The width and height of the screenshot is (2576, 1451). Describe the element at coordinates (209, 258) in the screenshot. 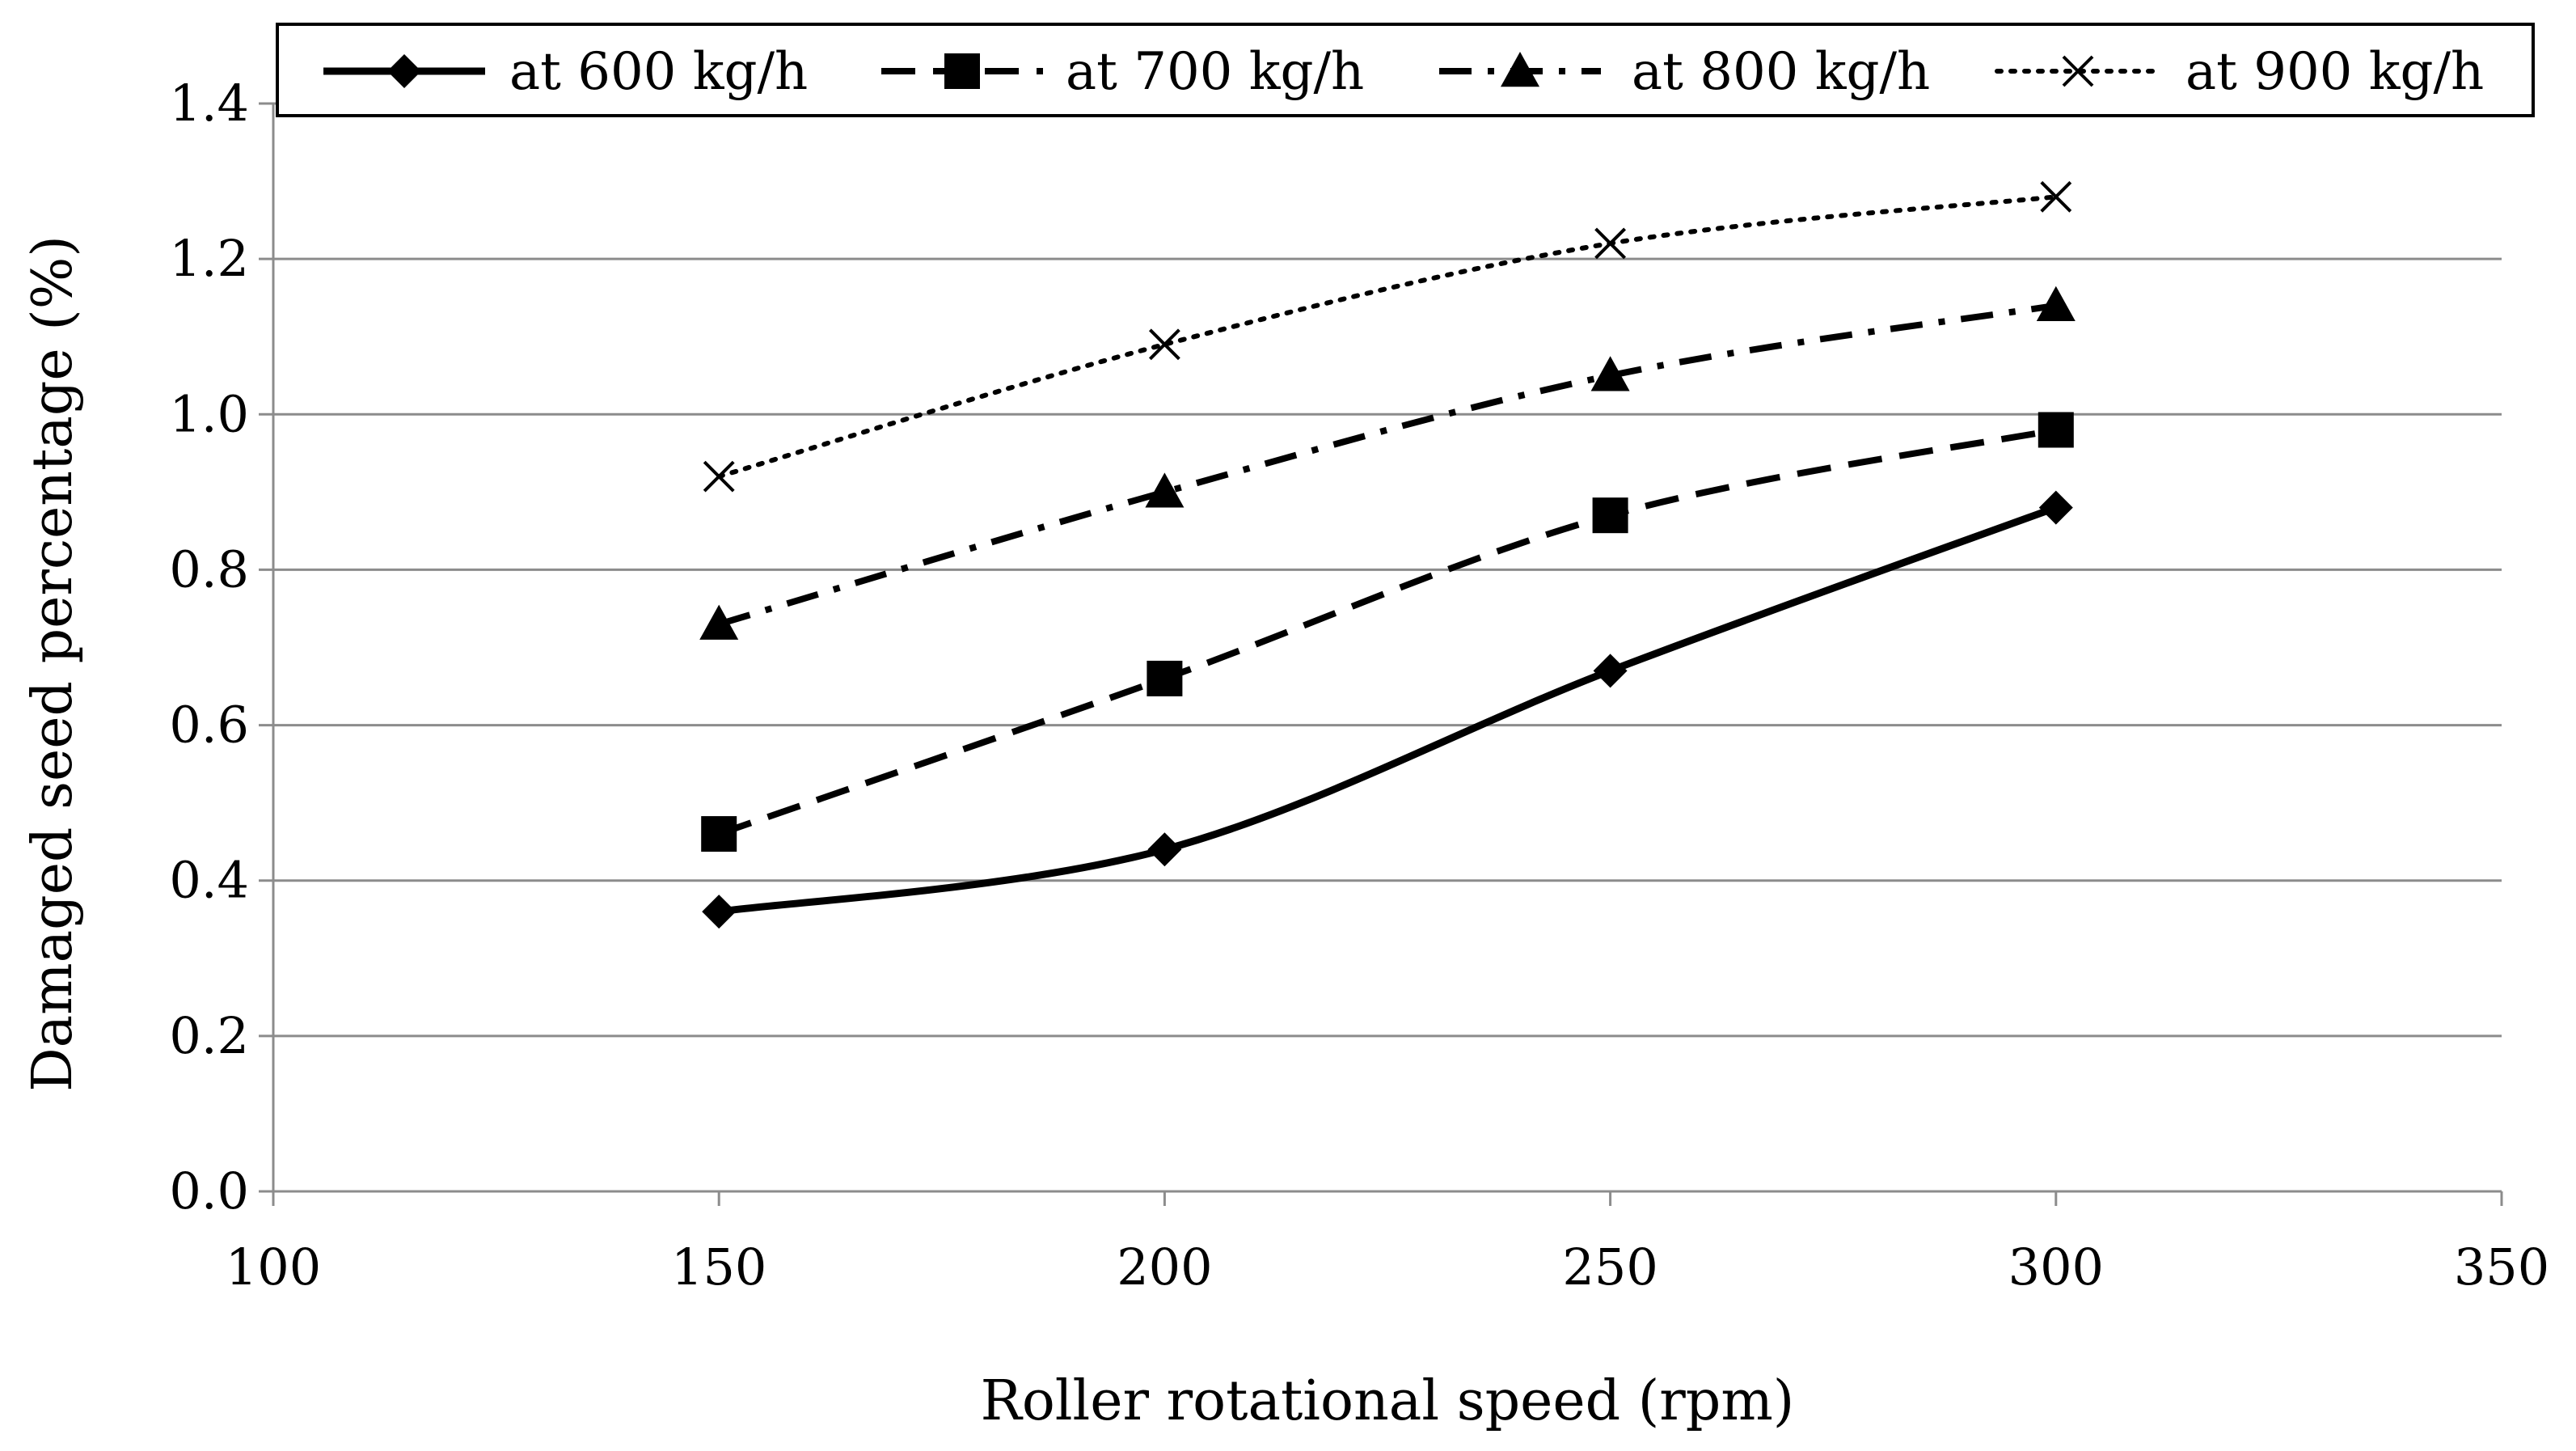

I see `y-tick-label: 1.2` at that location.